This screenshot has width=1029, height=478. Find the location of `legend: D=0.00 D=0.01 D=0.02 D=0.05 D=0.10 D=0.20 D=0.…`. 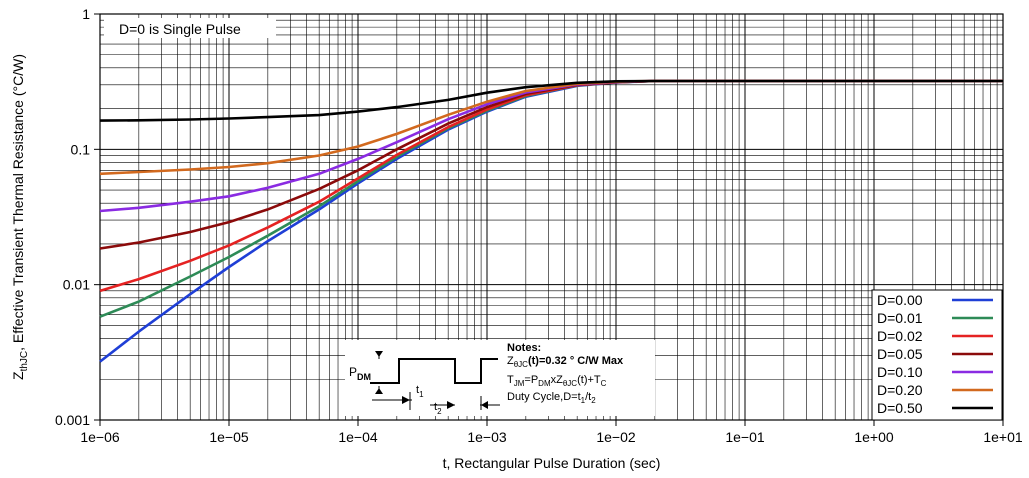

legend: D=0.00 D=0.01 D=0.02 D=0.05 D=0.10 D=0.20 D=0.… is located at coordinates (937, 355).